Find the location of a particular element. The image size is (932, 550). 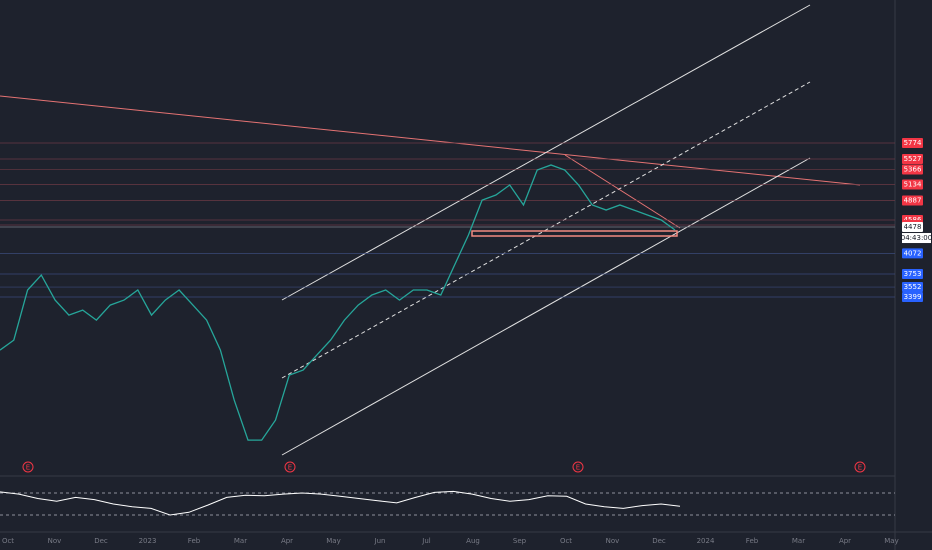

countdown-bg is located at coordinates (916, 238).